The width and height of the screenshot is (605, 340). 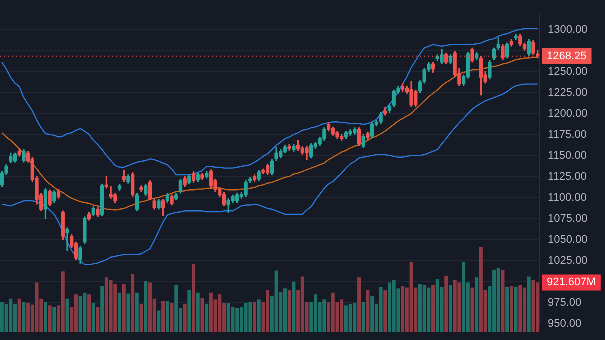 What do you see at coordinates (568, 114) in the screenshot?
I see `y-tick-label: 1200.00` at bounding box center [568, 114].